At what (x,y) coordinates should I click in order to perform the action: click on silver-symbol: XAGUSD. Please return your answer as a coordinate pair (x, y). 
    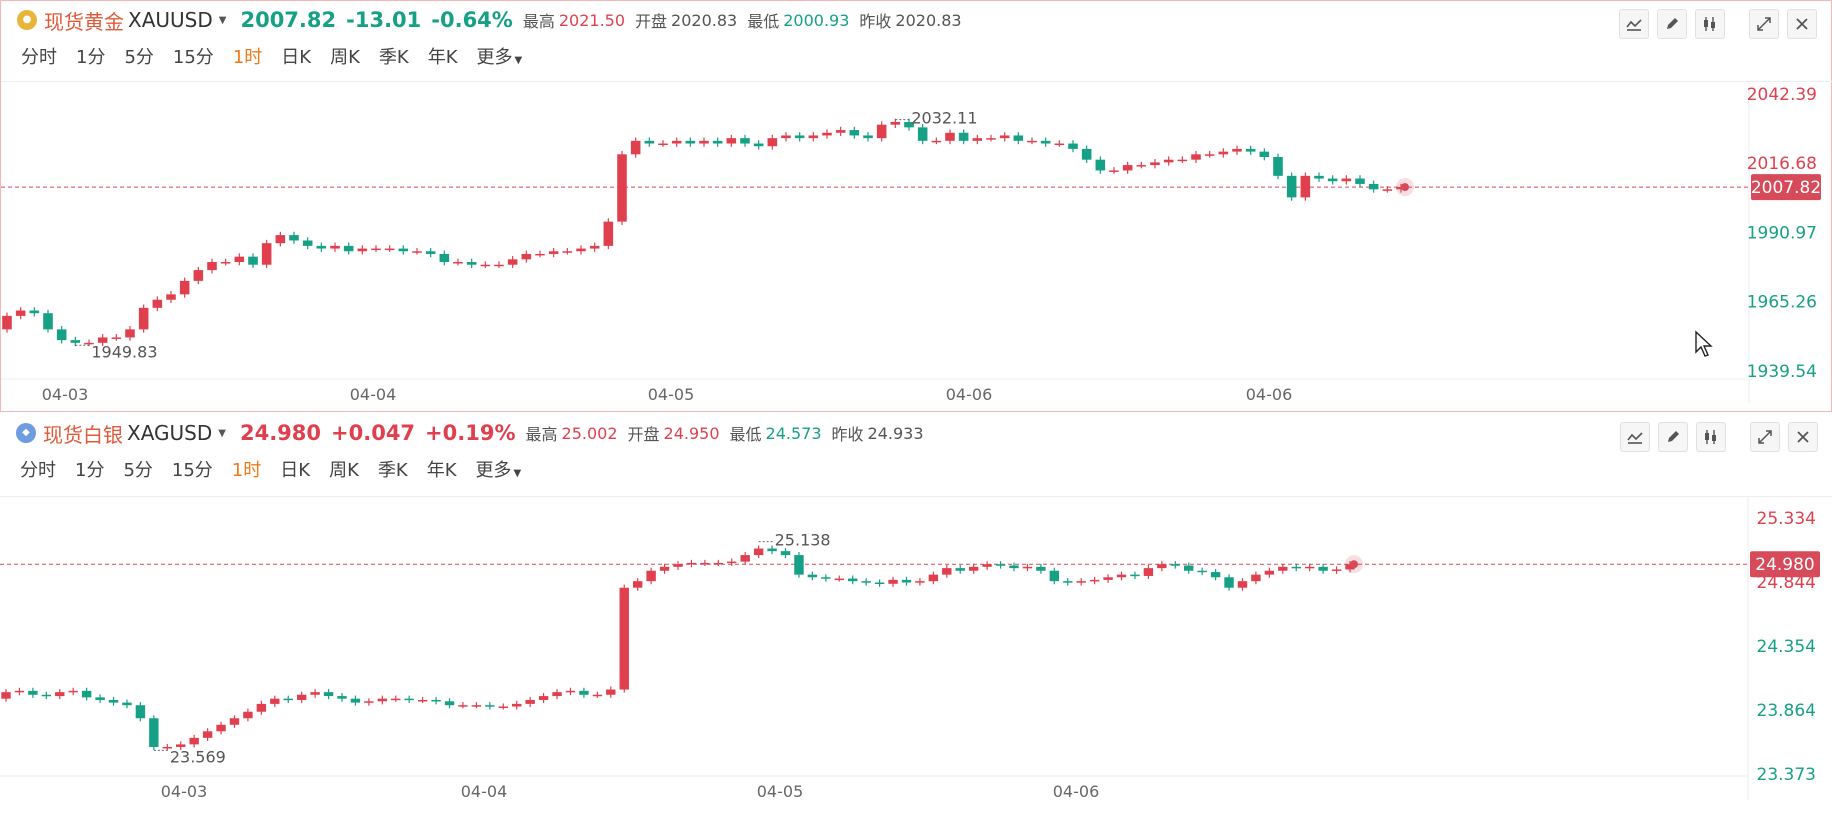
    Looking at the image, I should click on (170, 433).